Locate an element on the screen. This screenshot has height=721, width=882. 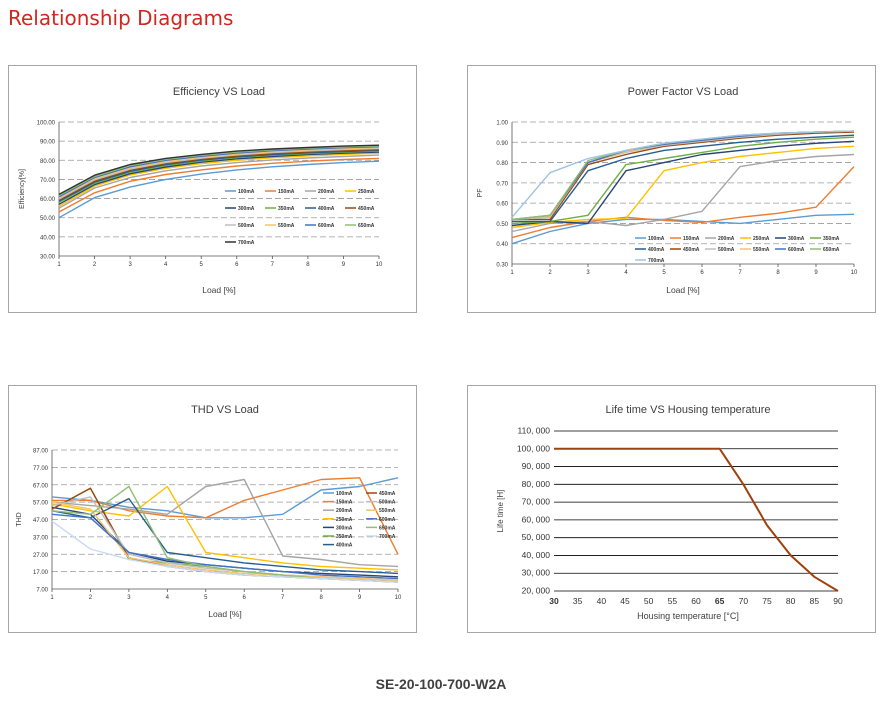
y-tick-label: 0.90 is located at coordinates (502, 144).